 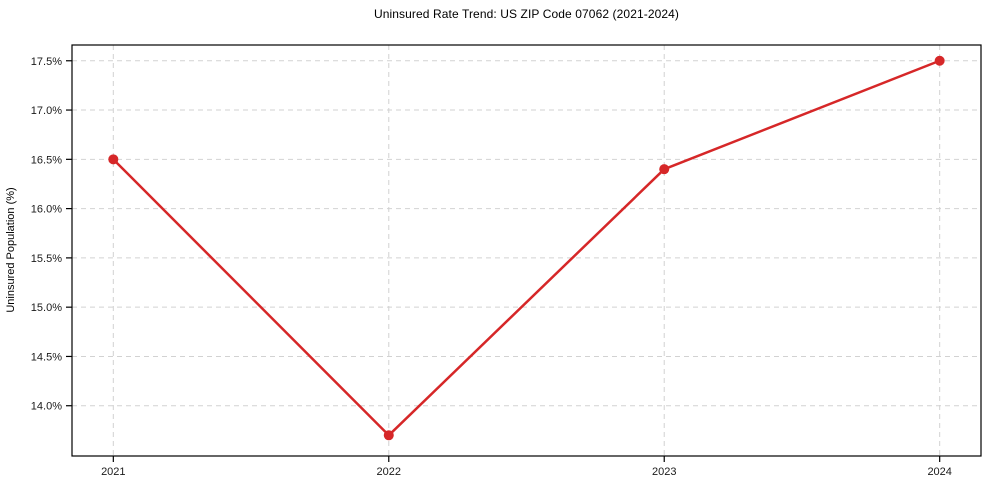 What do you see at coordinates (46, 111) in the screenshot?
I see `y-tick-label: 17.0%` at bounding box center [46, 111].